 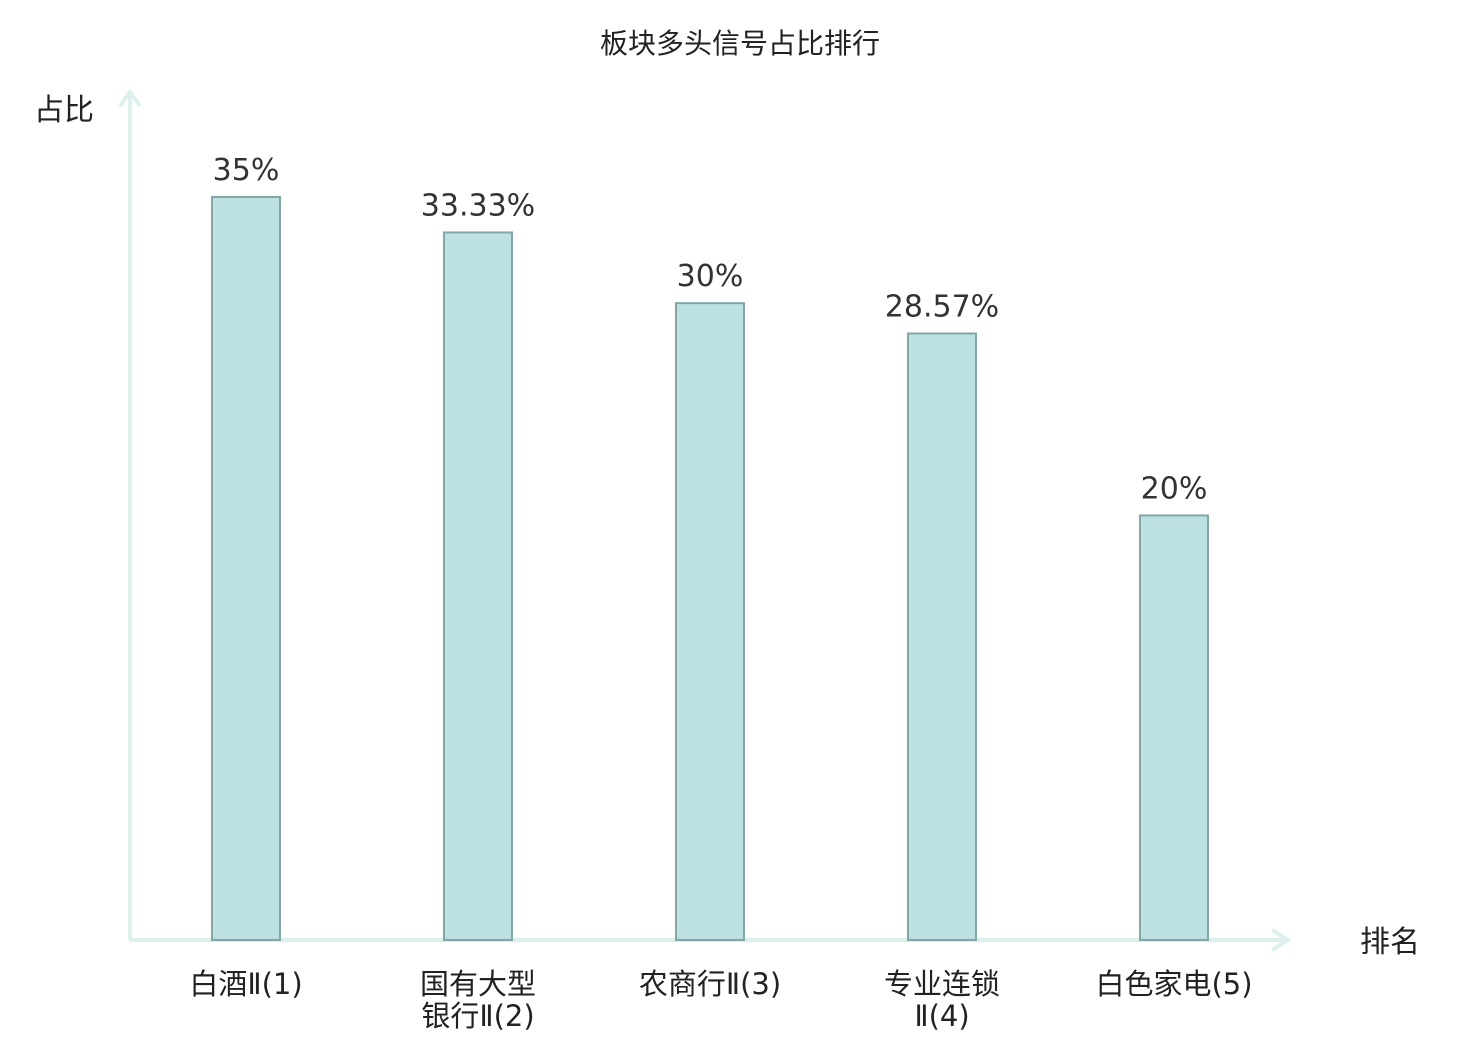 I want to click on category-label: 国有大型, so click(x=478, y=984).